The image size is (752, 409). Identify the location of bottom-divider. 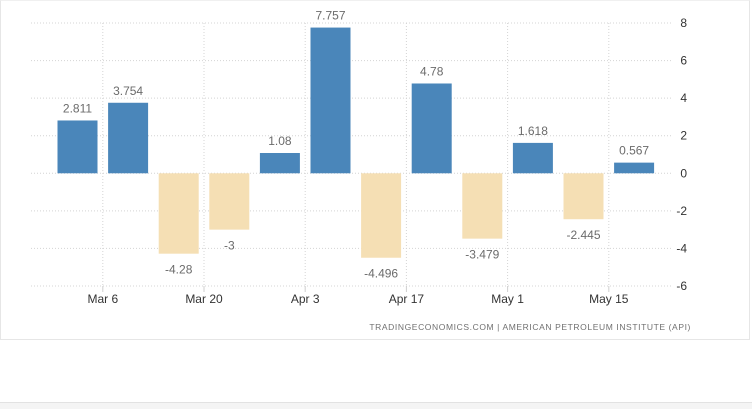
(376, 405).